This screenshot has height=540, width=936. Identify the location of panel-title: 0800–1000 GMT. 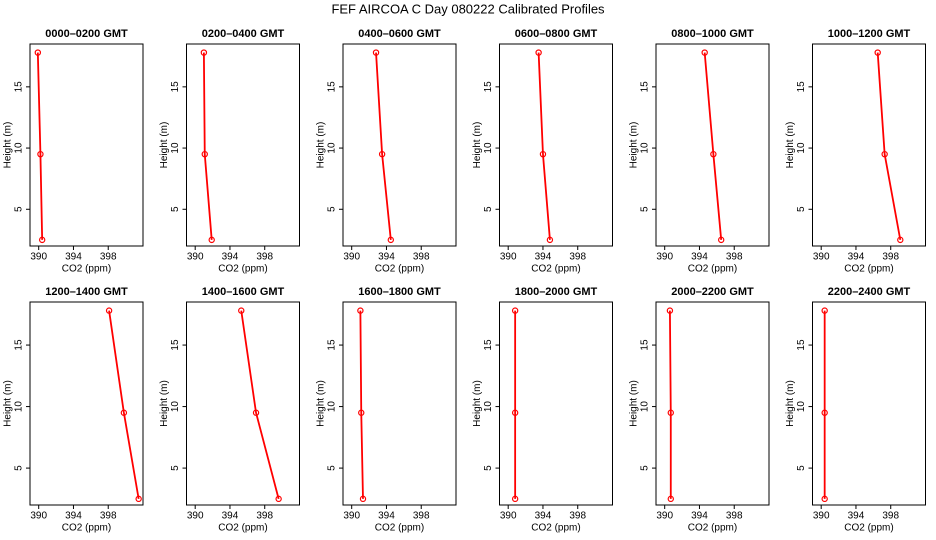
(712, 34).